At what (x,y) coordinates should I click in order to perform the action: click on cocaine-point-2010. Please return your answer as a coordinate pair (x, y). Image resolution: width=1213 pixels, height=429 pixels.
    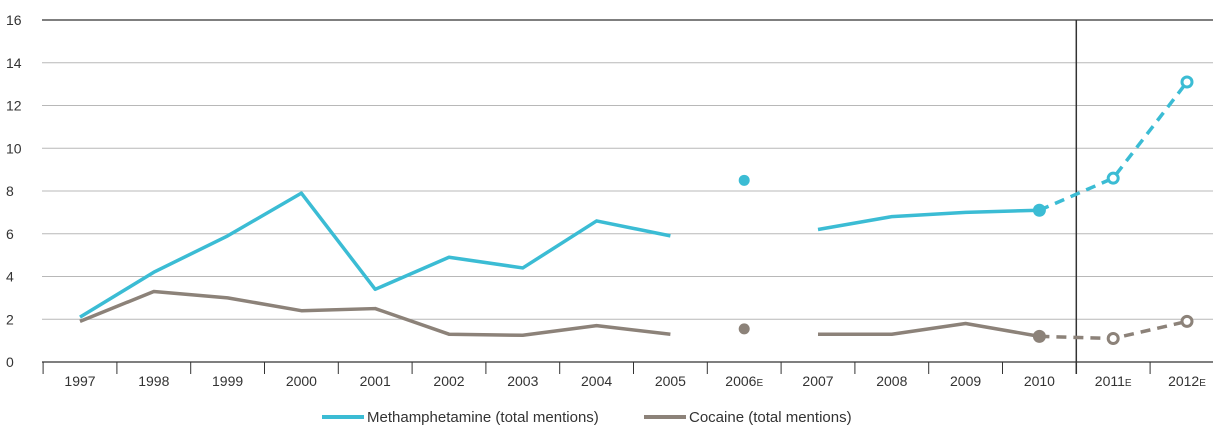
    Looking at the image, I should click on (1039, 336).